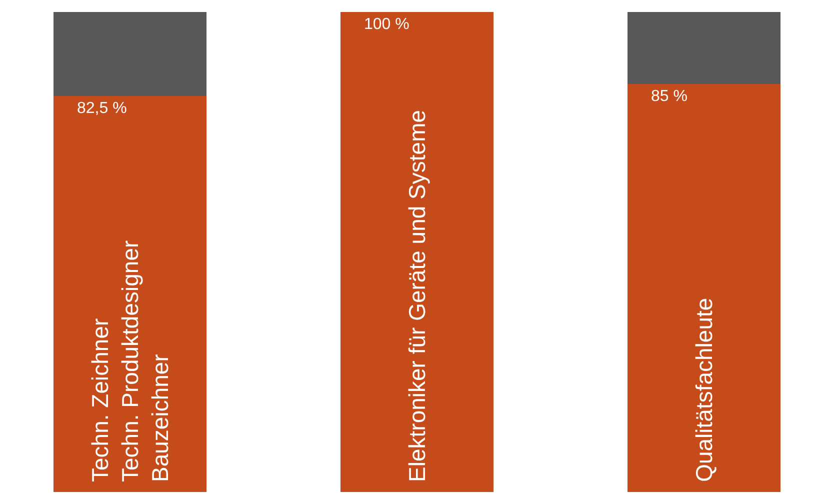  Describe the element at coordinates (669, 96) in the screenshot. I see `data-label: 85 %` at that location.